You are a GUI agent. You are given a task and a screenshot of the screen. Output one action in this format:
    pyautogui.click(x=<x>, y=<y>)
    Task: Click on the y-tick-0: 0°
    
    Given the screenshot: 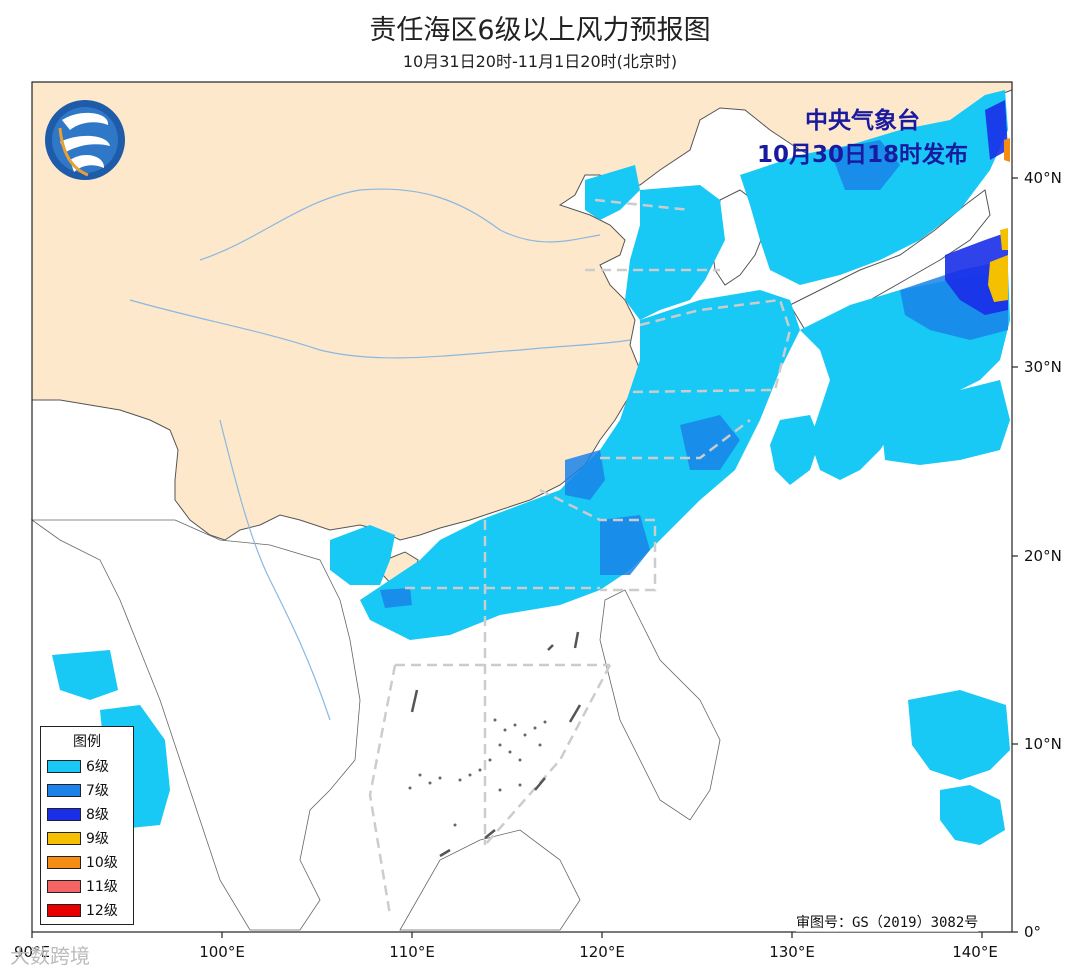 What is the action you would take?
    pyautogui.click(x=1032, y=932)
    